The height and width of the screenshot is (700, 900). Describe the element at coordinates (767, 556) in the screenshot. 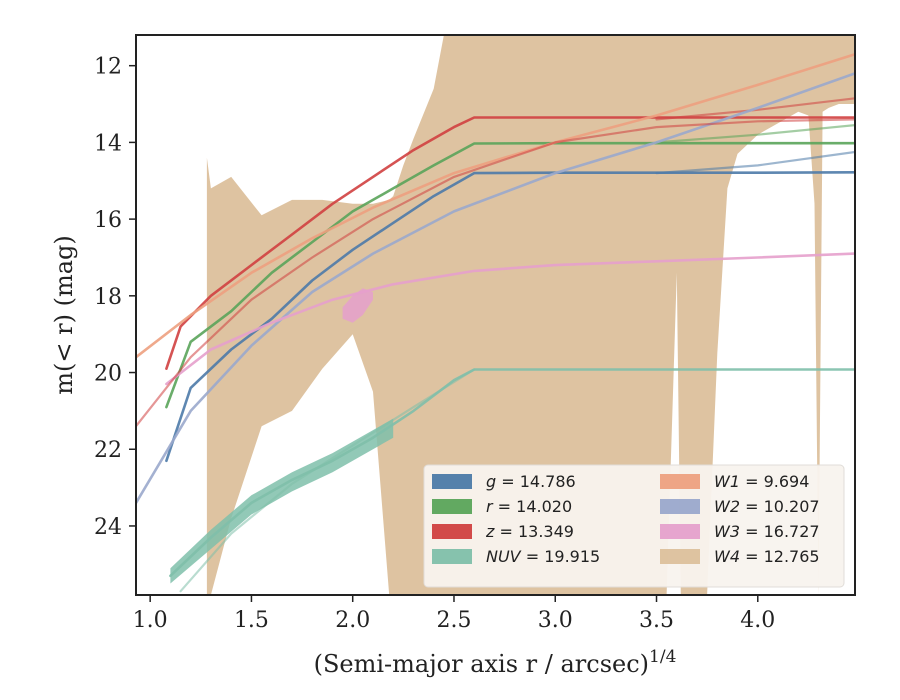

I see `legend-entry-label: W4 = 12.765` at that location.